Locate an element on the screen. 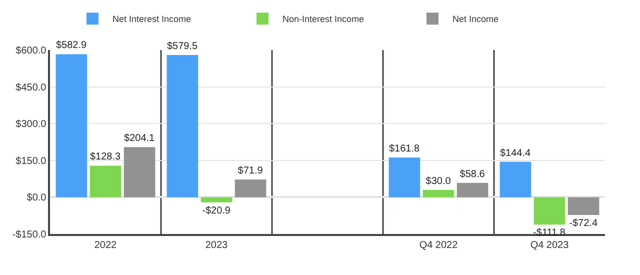  y-tick-label: $150.0 is located at coordinates (31, 161).